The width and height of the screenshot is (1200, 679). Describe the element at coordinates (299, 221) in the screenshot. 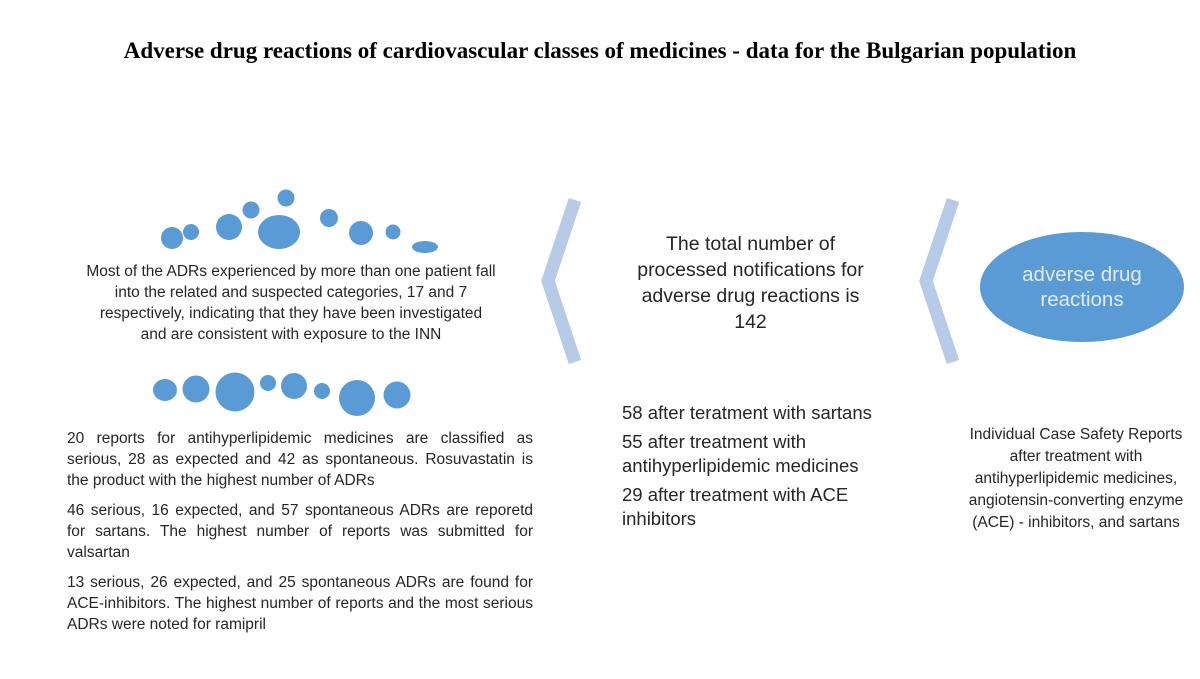

I see `bubble-cluster-top-icon` at that location.